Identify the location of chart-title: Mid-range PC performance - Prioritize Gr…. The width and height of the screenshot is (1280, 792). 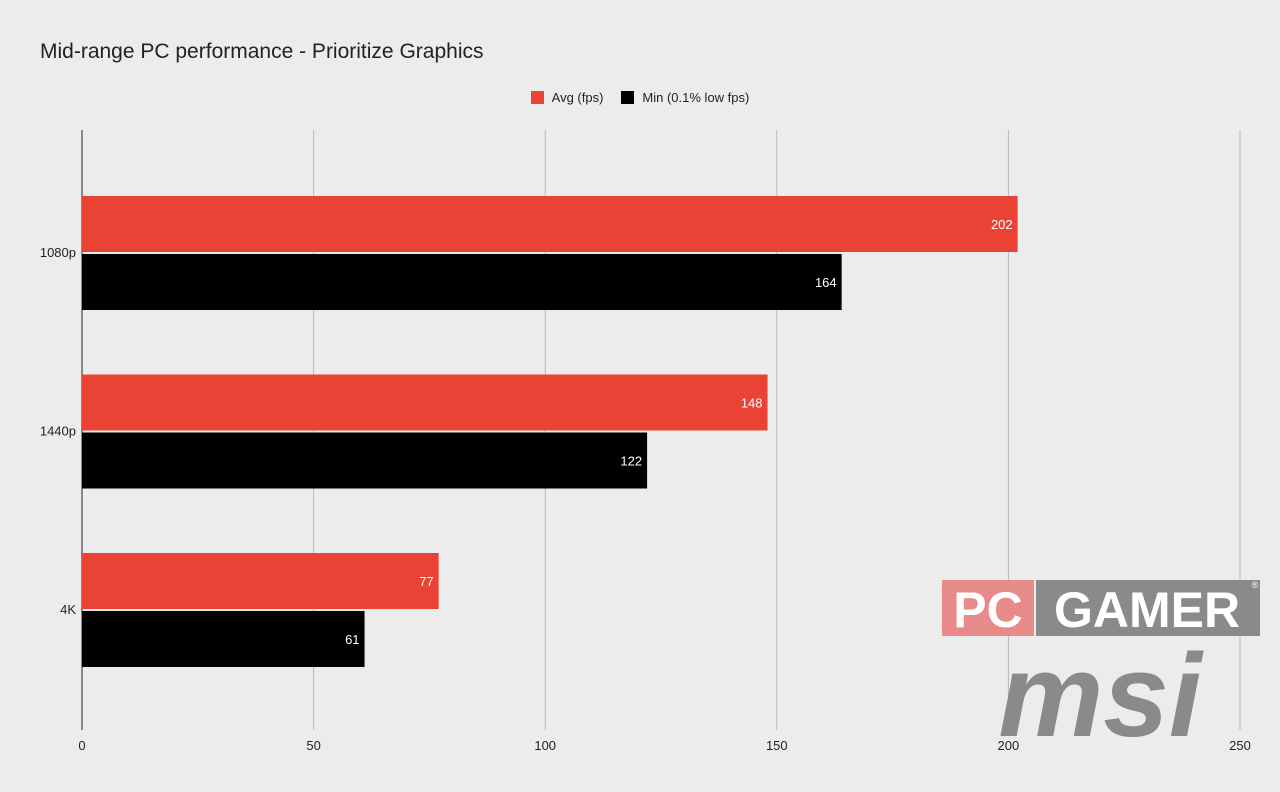
(262, 51).